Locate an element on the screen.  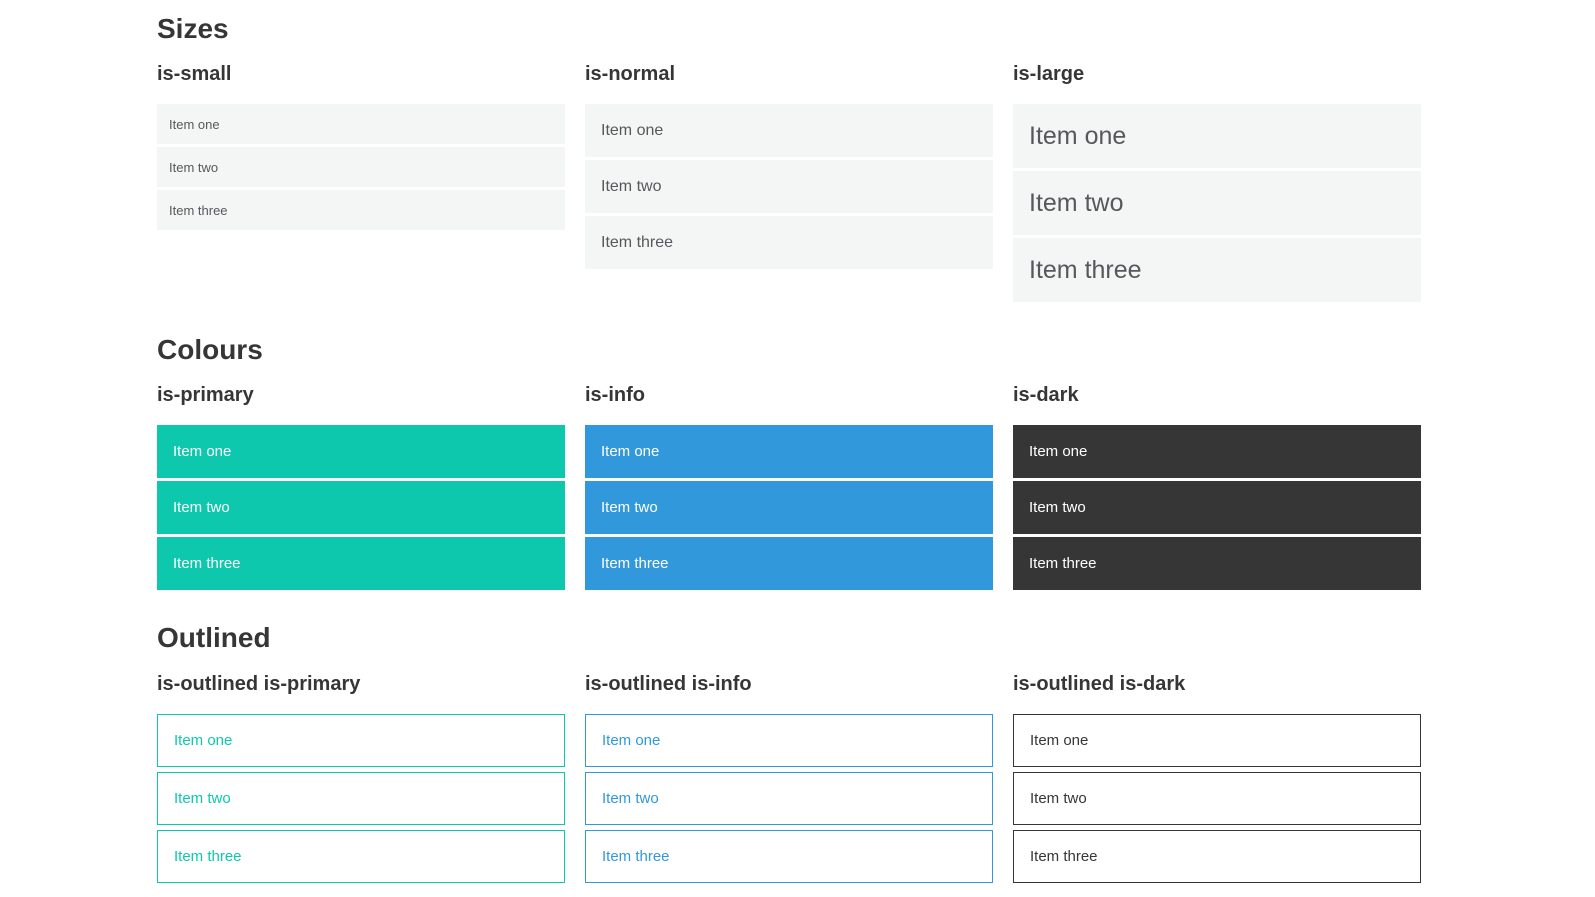
list-group-is-small: Item one Item two Item three is located at coordinates (361, 167).